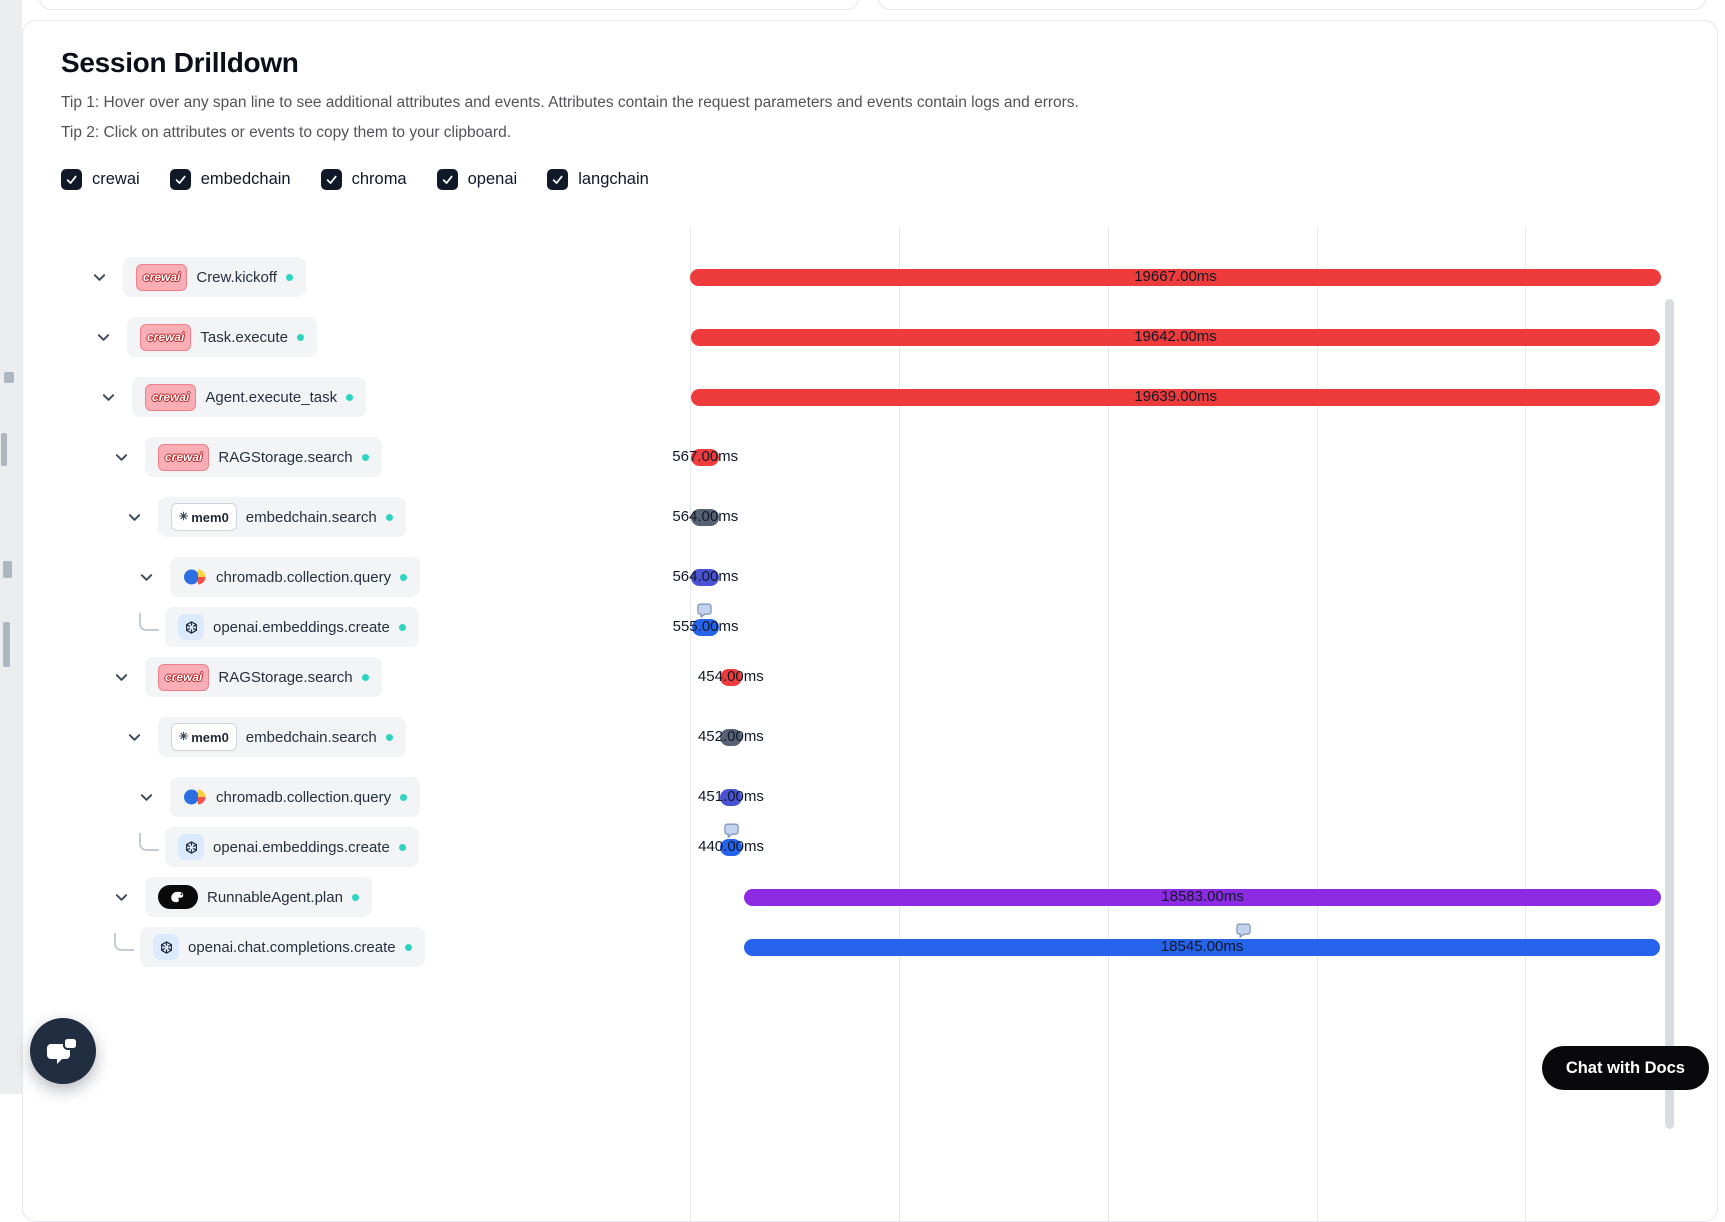 The image size is (1725, 1222). I want to click on filter-label: embedchain, so click(245, 179).